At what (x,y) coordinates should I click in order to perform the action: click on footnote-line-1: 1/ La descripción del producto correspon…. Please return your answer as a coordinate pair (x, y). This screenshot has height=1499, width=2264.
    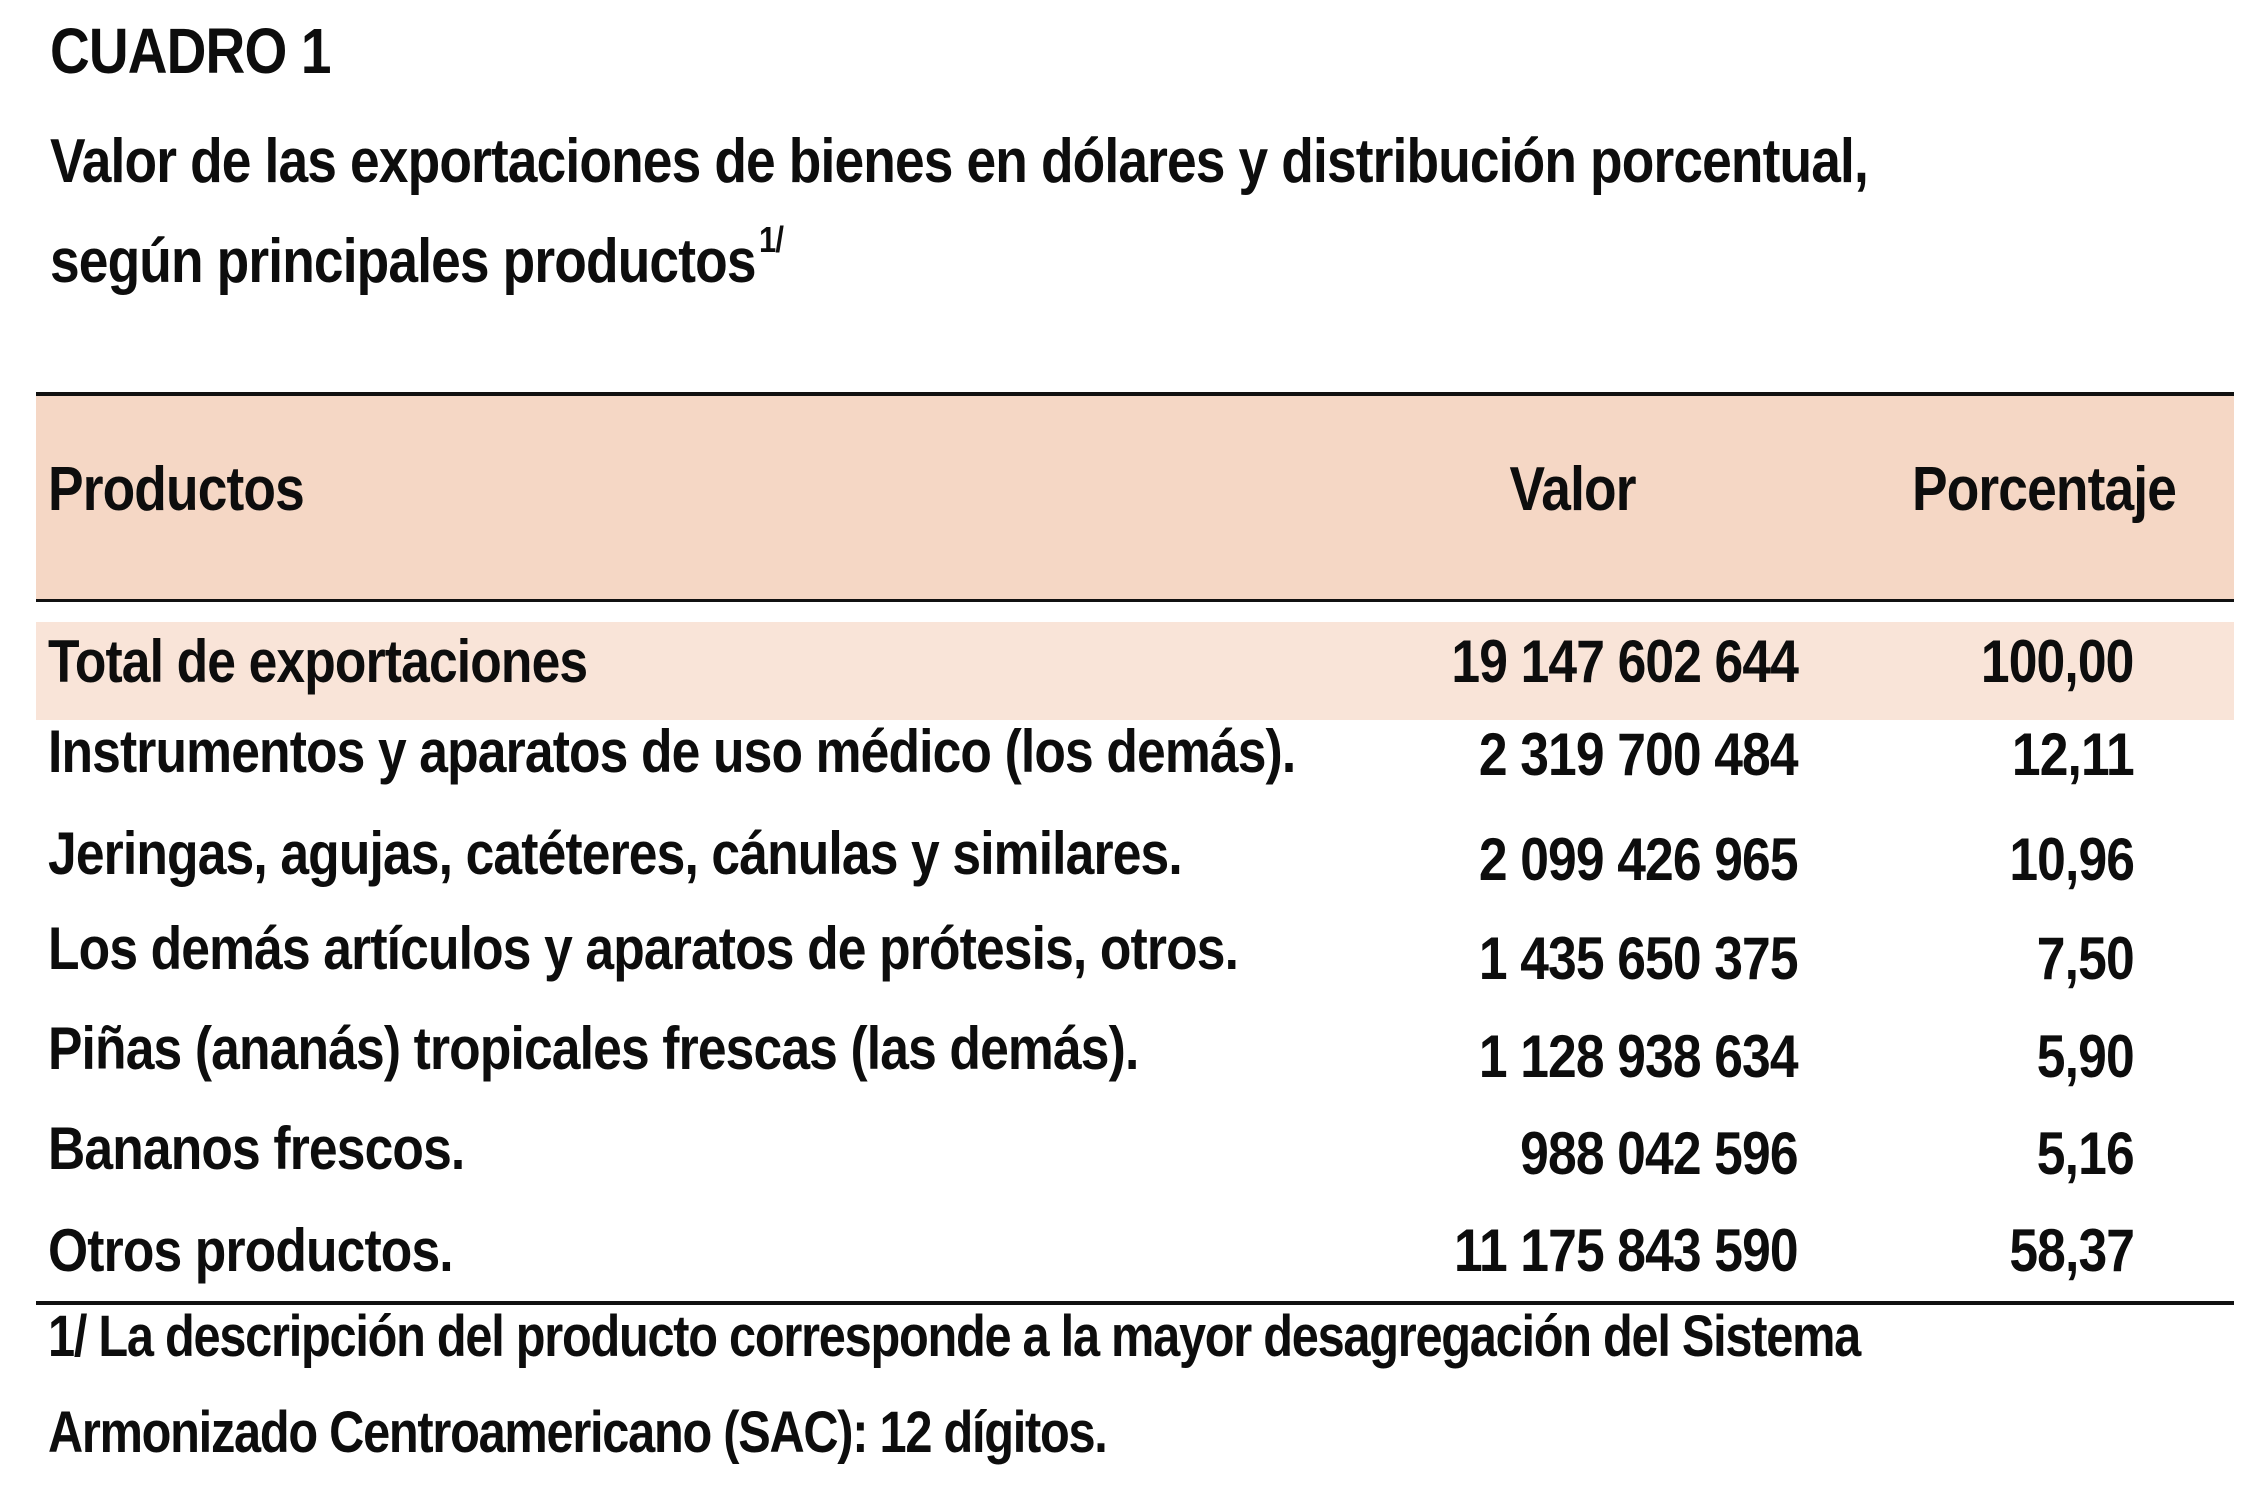
    Looking at the image, I should click on (954, 1336).